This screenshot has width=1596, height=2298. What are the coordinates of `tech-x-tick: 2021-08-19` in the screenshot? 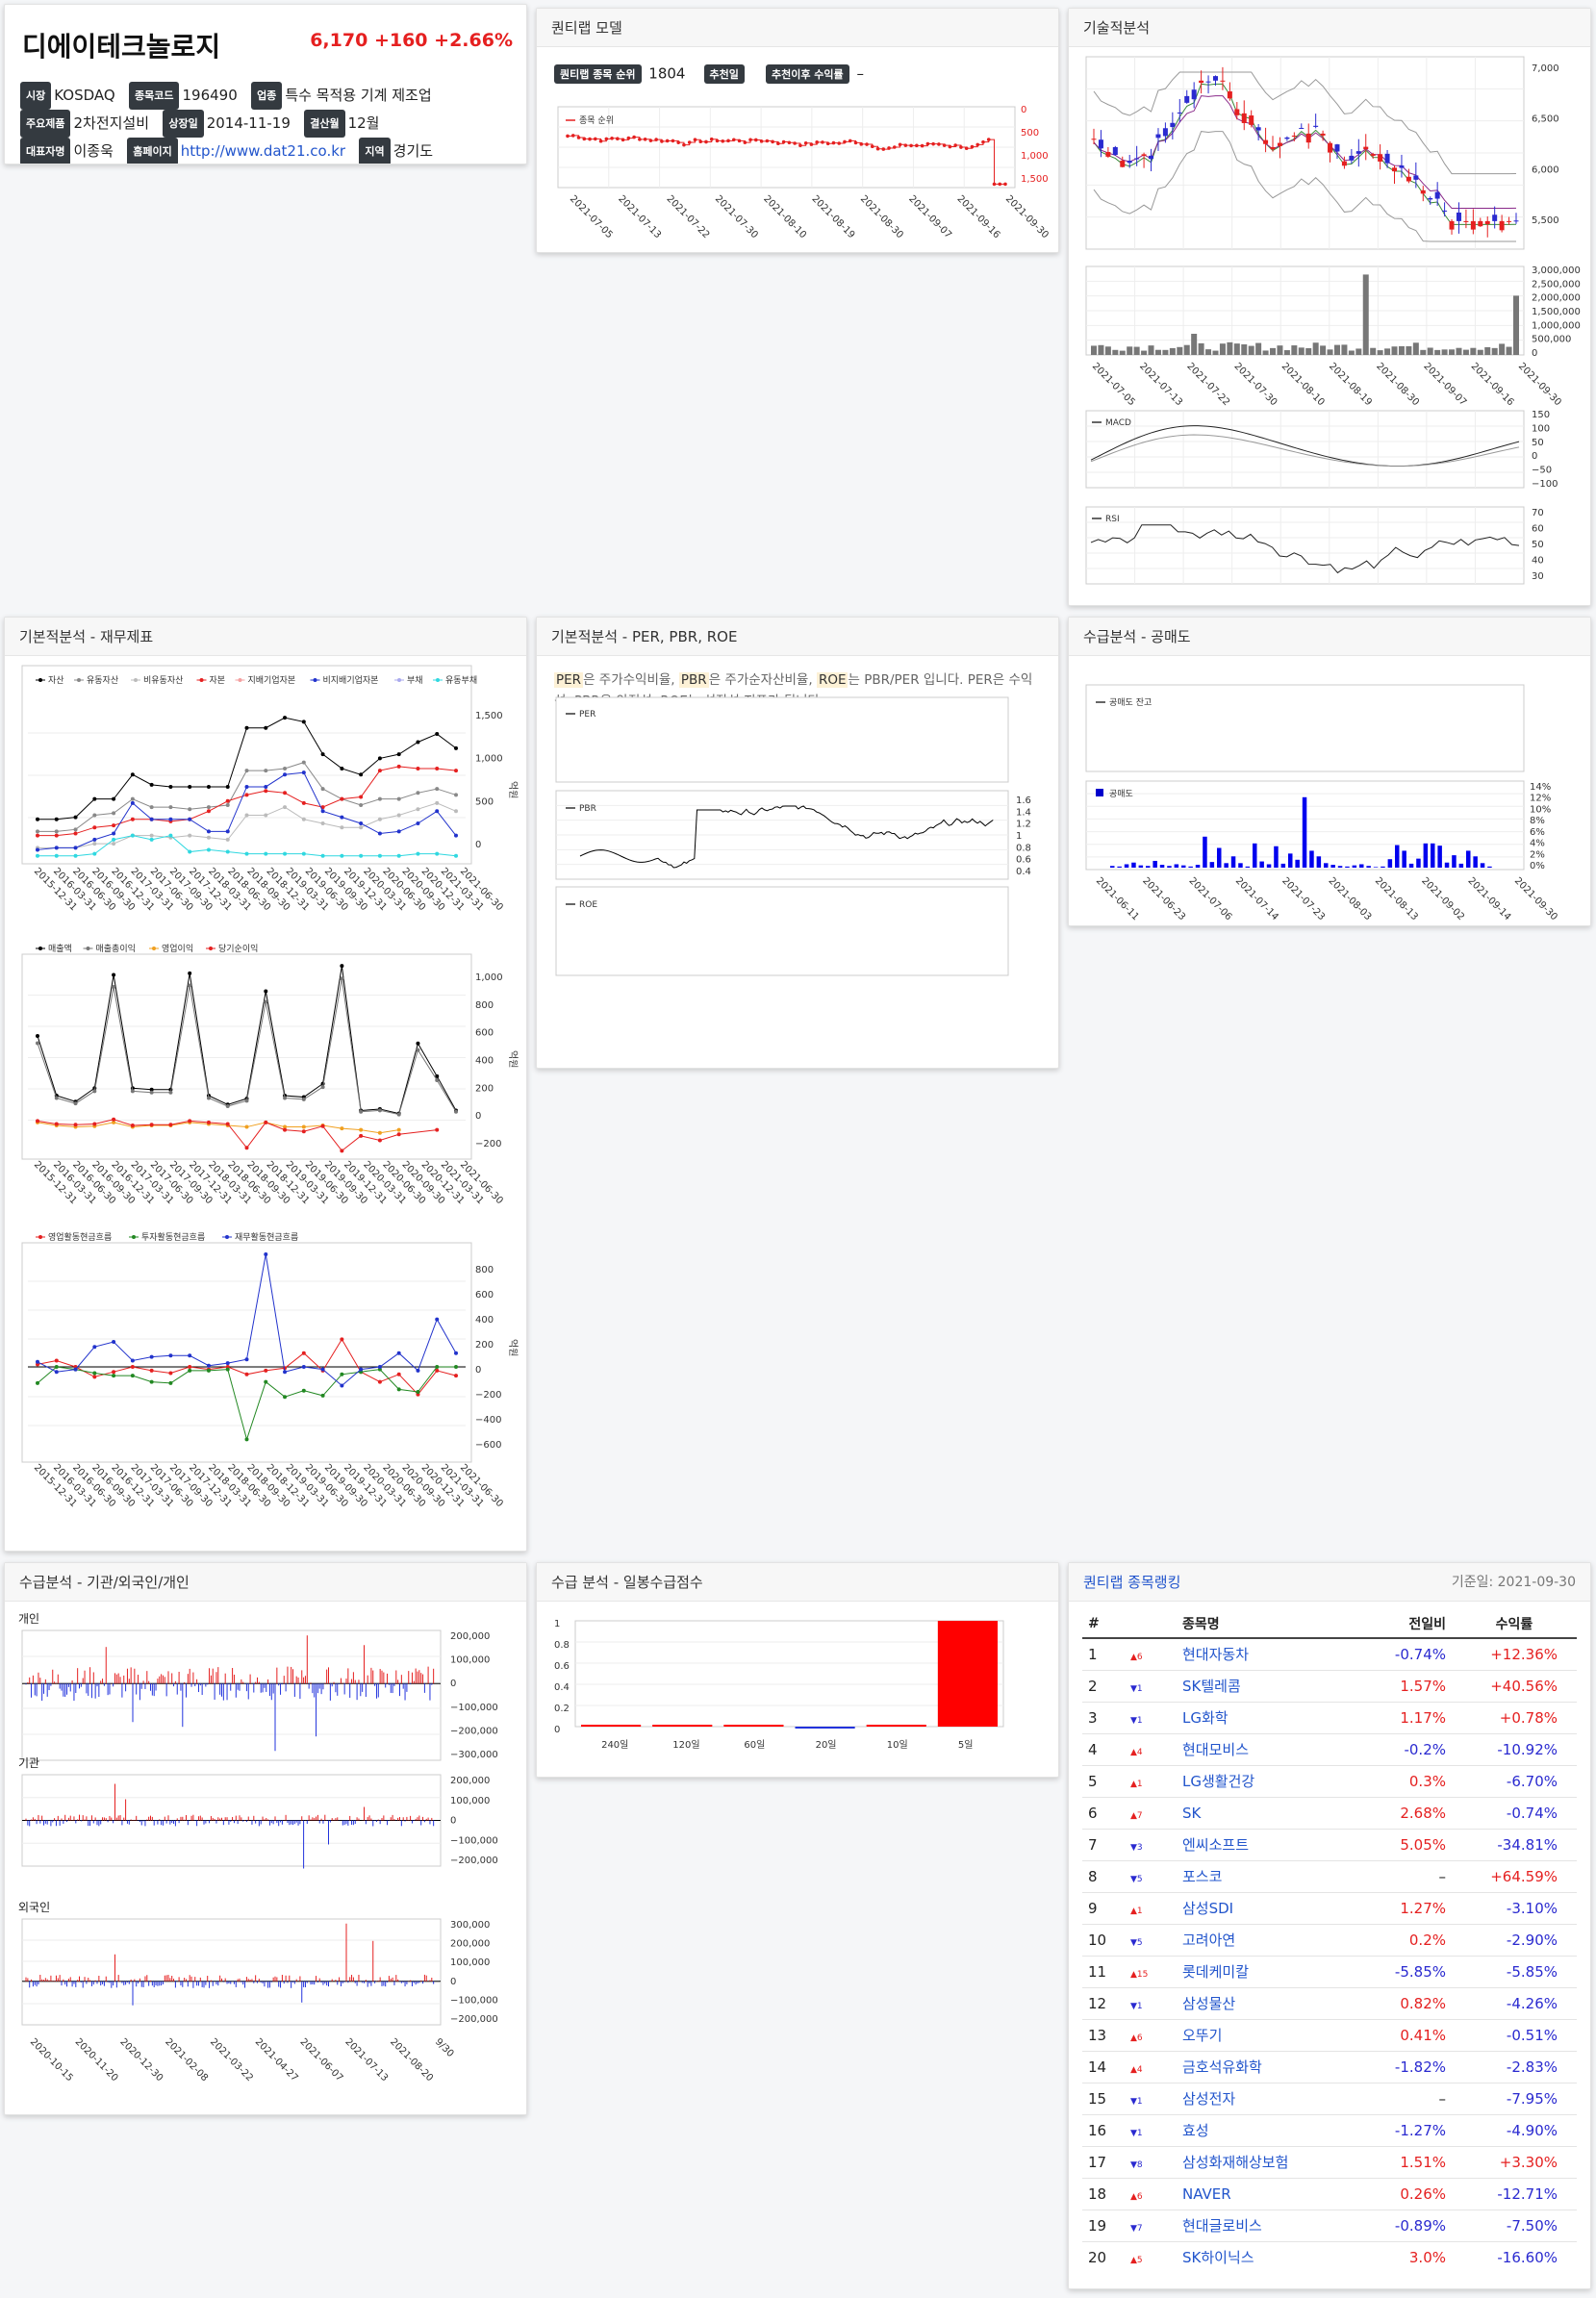 It's located at (1350, 384).